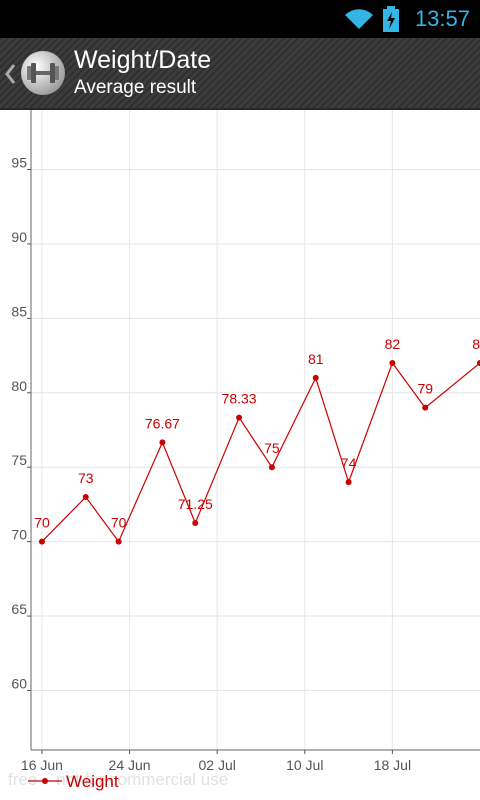 This screenshot has height=800, width=480. I want to click on wifi-icon, so click(359, 19).